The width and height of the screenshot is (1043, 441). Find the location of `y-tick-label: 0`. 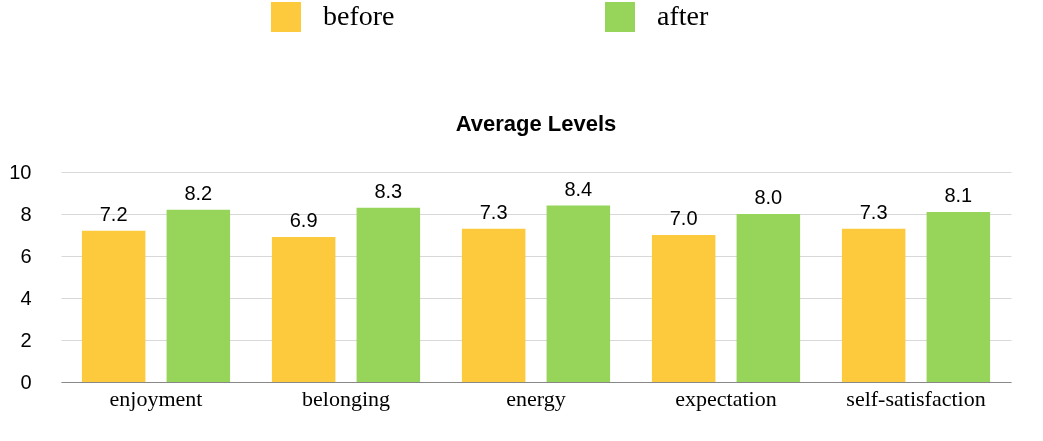

y-tick-label: 0 is located at coordinates (26, 381).